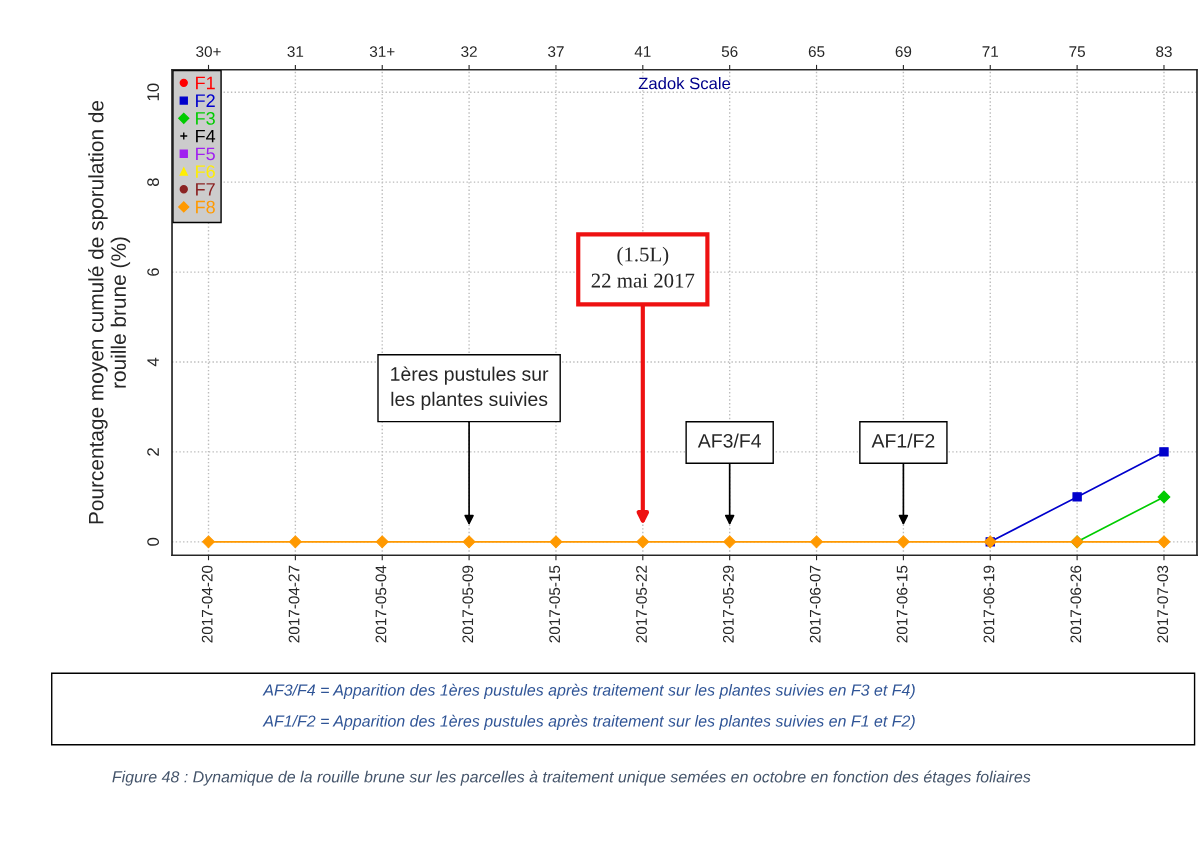 The height and width of the screenshot is (861, 1203). Describe the element at coordinates (206, 136) in the screenshot. I see `legend-label: F4` at that location.